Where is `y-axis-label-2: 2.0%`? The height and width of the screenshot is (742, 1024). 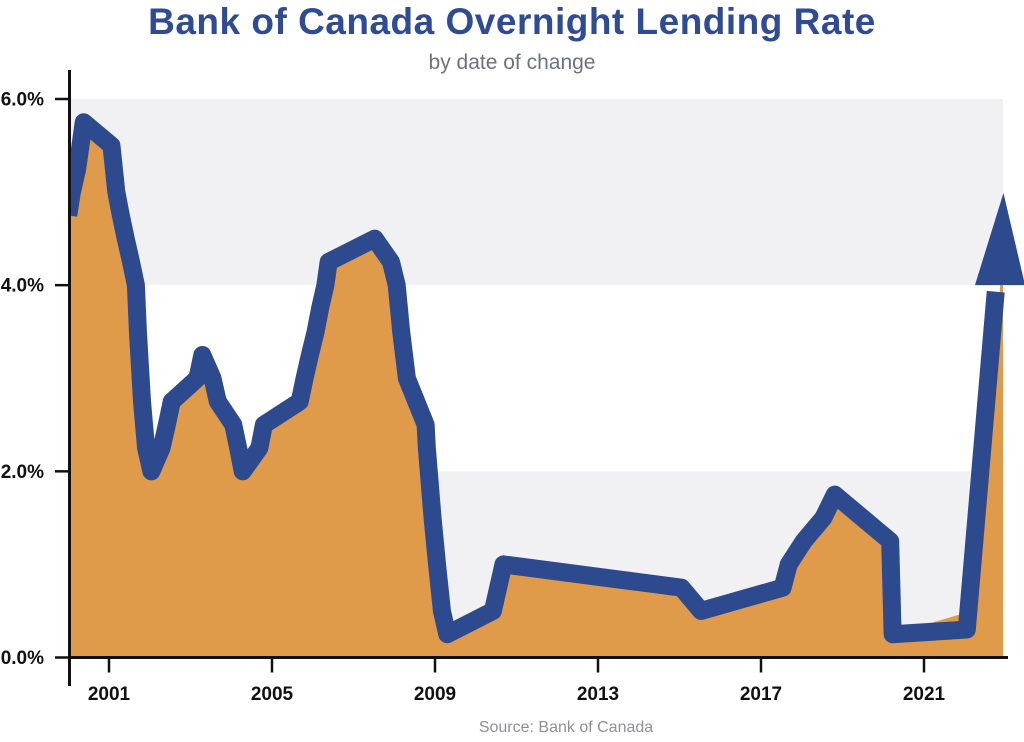 y-axis-label-2: 2.0% is located at coordinates (22, 472).